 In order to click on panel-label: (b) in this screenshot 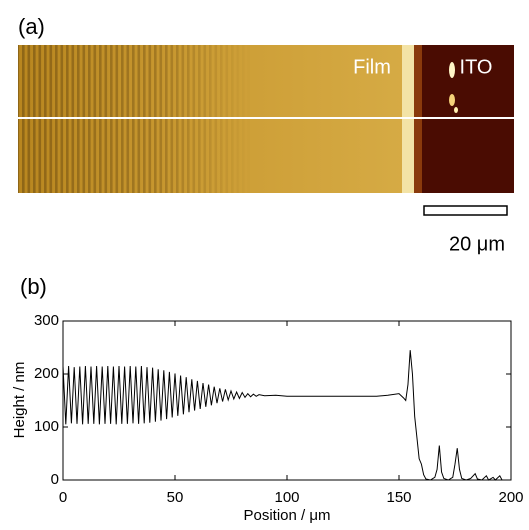, I will do `click(33, 286)`.